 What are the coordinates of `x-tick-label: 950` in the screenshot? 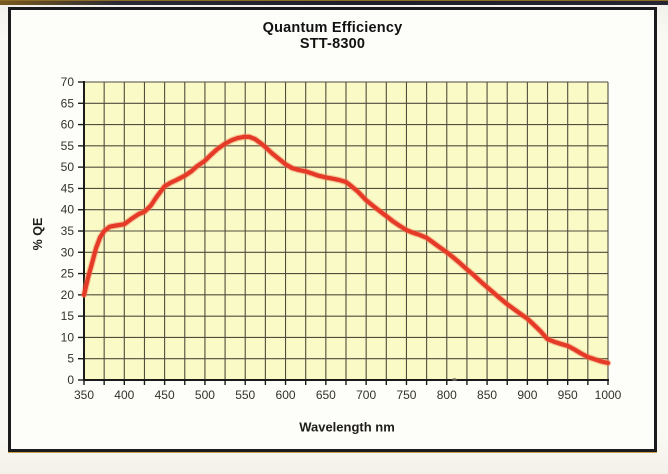 It's located at (568, 395).